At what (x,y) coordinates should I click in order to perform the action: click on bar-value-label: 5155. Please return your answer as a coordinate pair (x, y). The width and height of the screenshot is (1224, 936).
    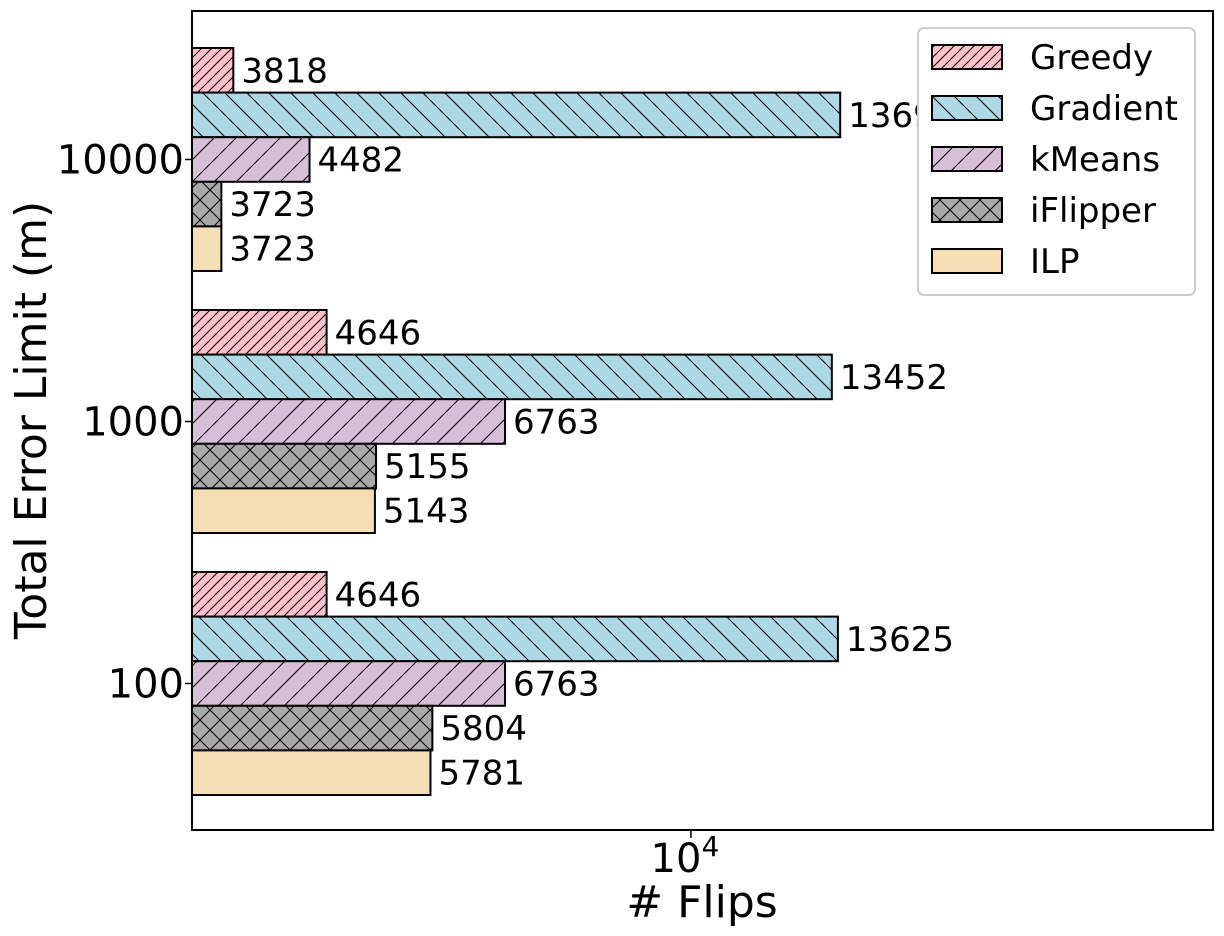
    Looking at the image, I should click on (427, 467).